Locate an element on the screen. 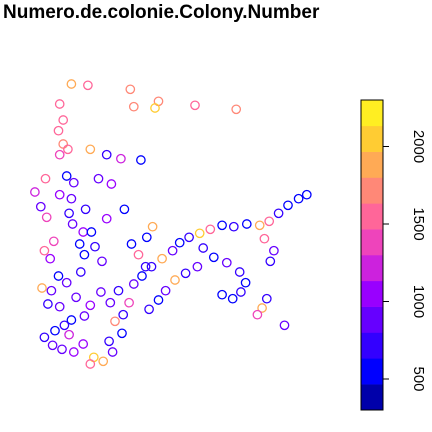 This screenshot has height=432, width=432. colorbar-tick-label: 1000 is located at coordinates (418, 301).